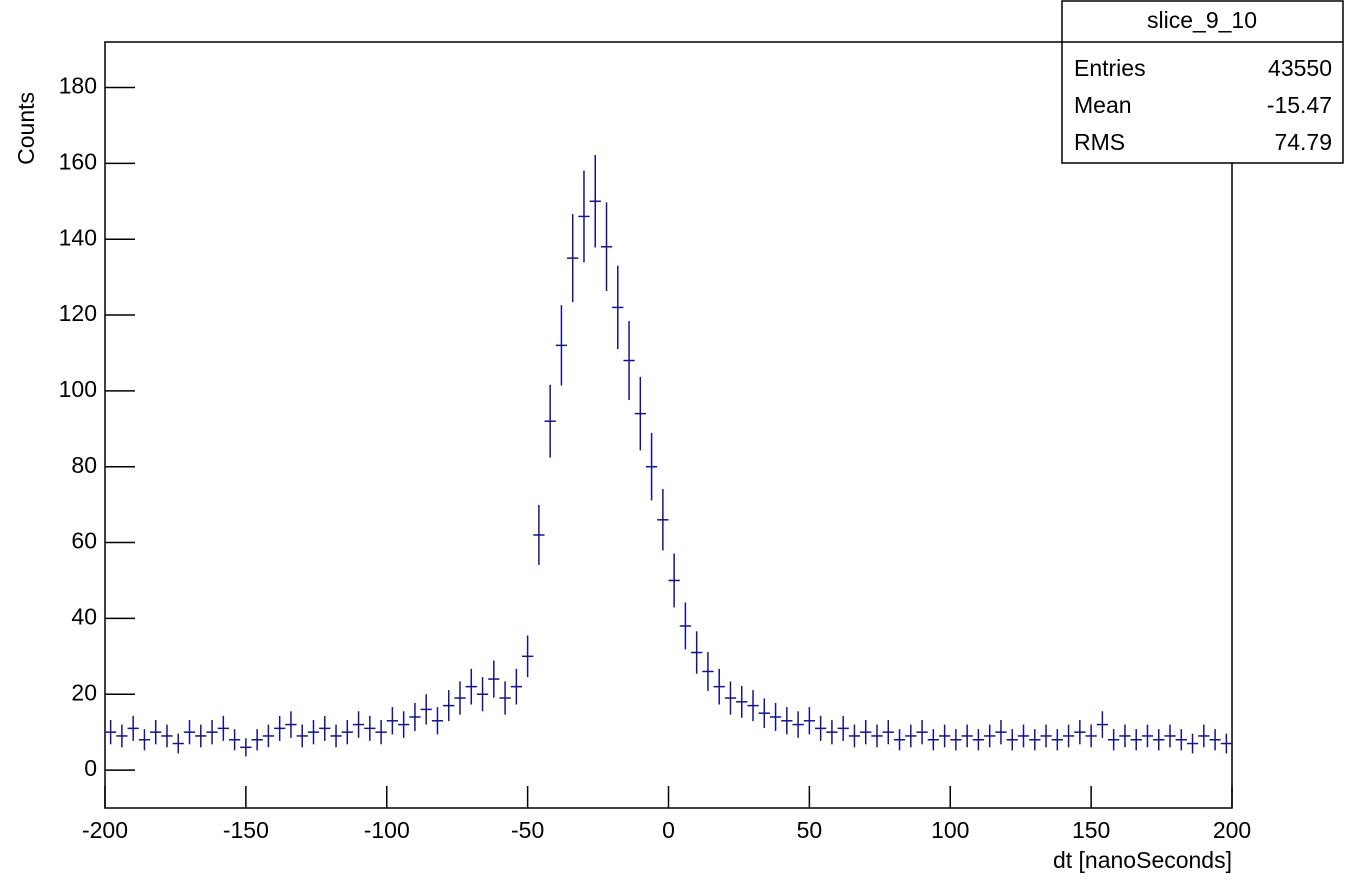  I want to click on stats-box, so click(1202, 82).